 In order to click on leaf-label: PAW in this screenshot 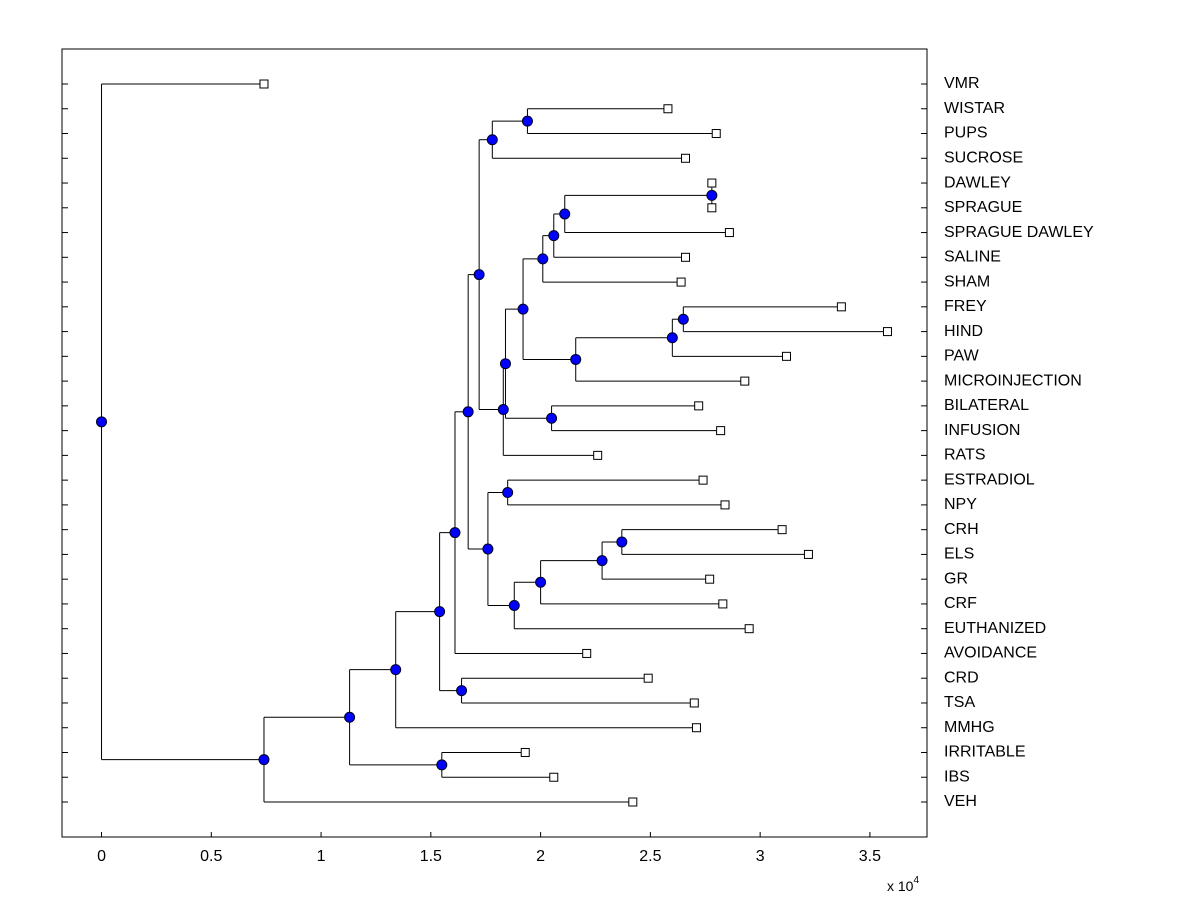, I will do `click(962, 356)`.